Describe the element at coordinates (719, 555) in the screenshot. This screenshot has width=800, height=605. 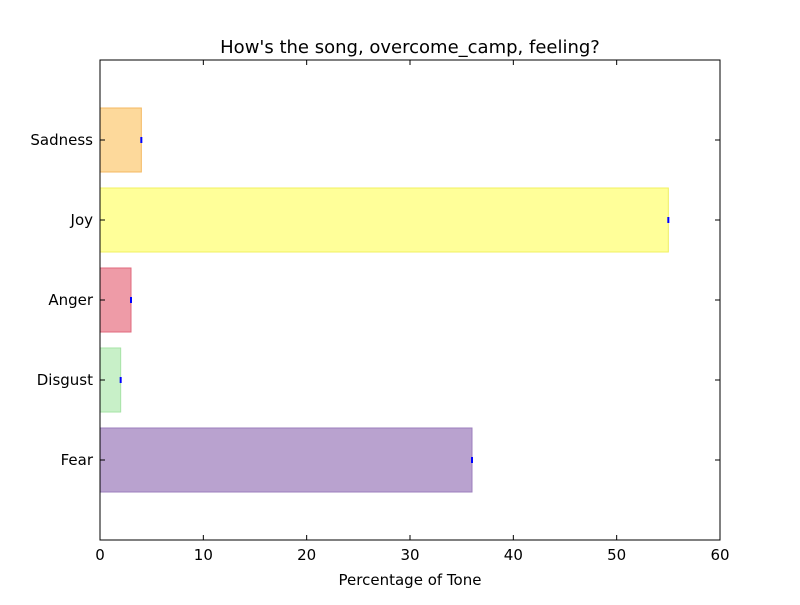
I see `x-tick-label: 60` at that location.